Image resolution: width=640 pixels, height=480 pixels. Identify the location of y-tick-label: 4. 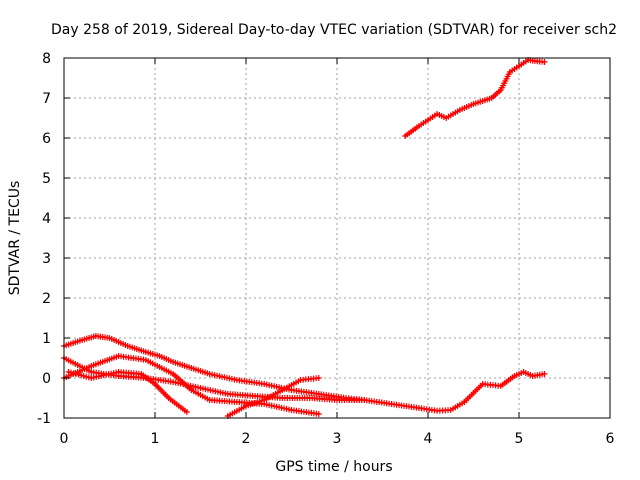
(46, 219).